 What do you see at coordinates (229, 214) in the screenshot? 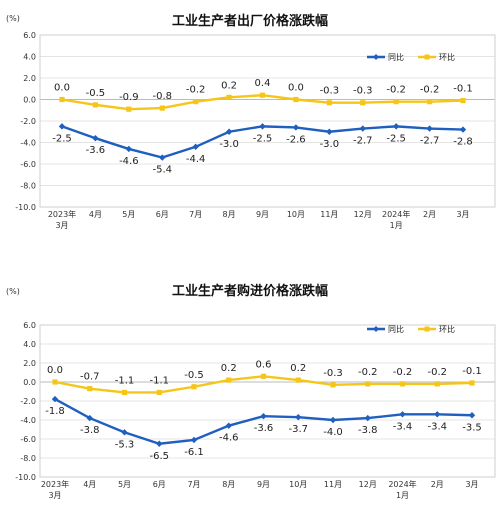
I see `x-tick-label: 8月` at bounding box center [229, 214].